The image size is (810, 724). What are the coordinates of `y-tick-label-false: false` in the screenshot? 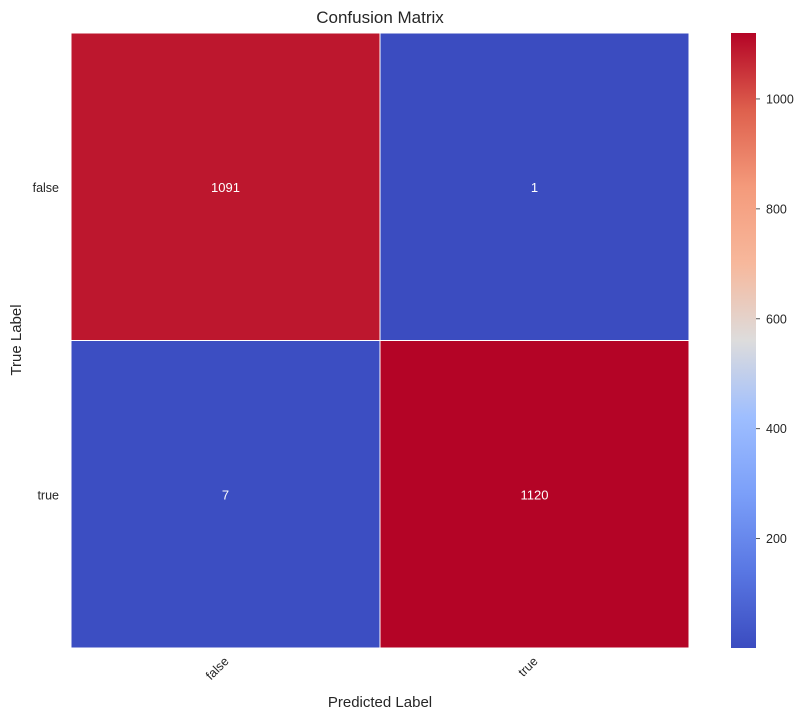 It's located at (46, 188).